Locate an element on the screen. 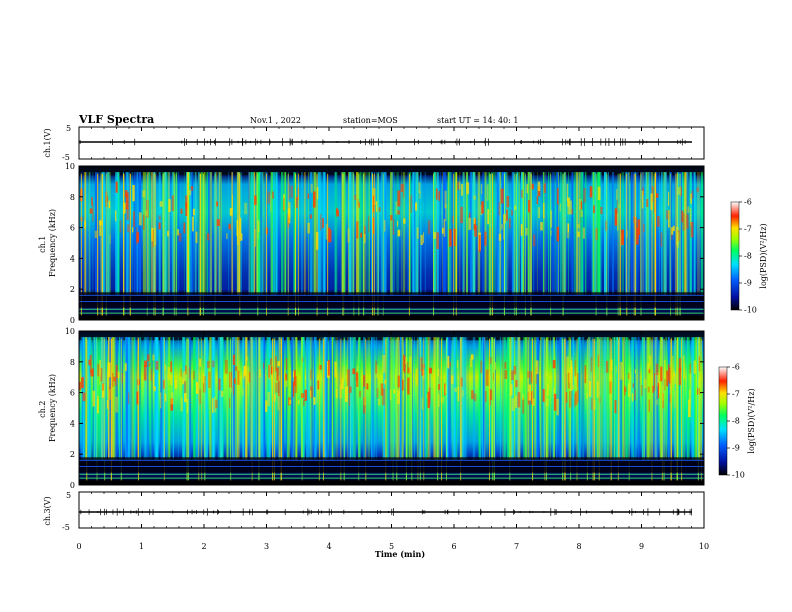  waveform-ch3-spikes is located at coordinates (386, 512).